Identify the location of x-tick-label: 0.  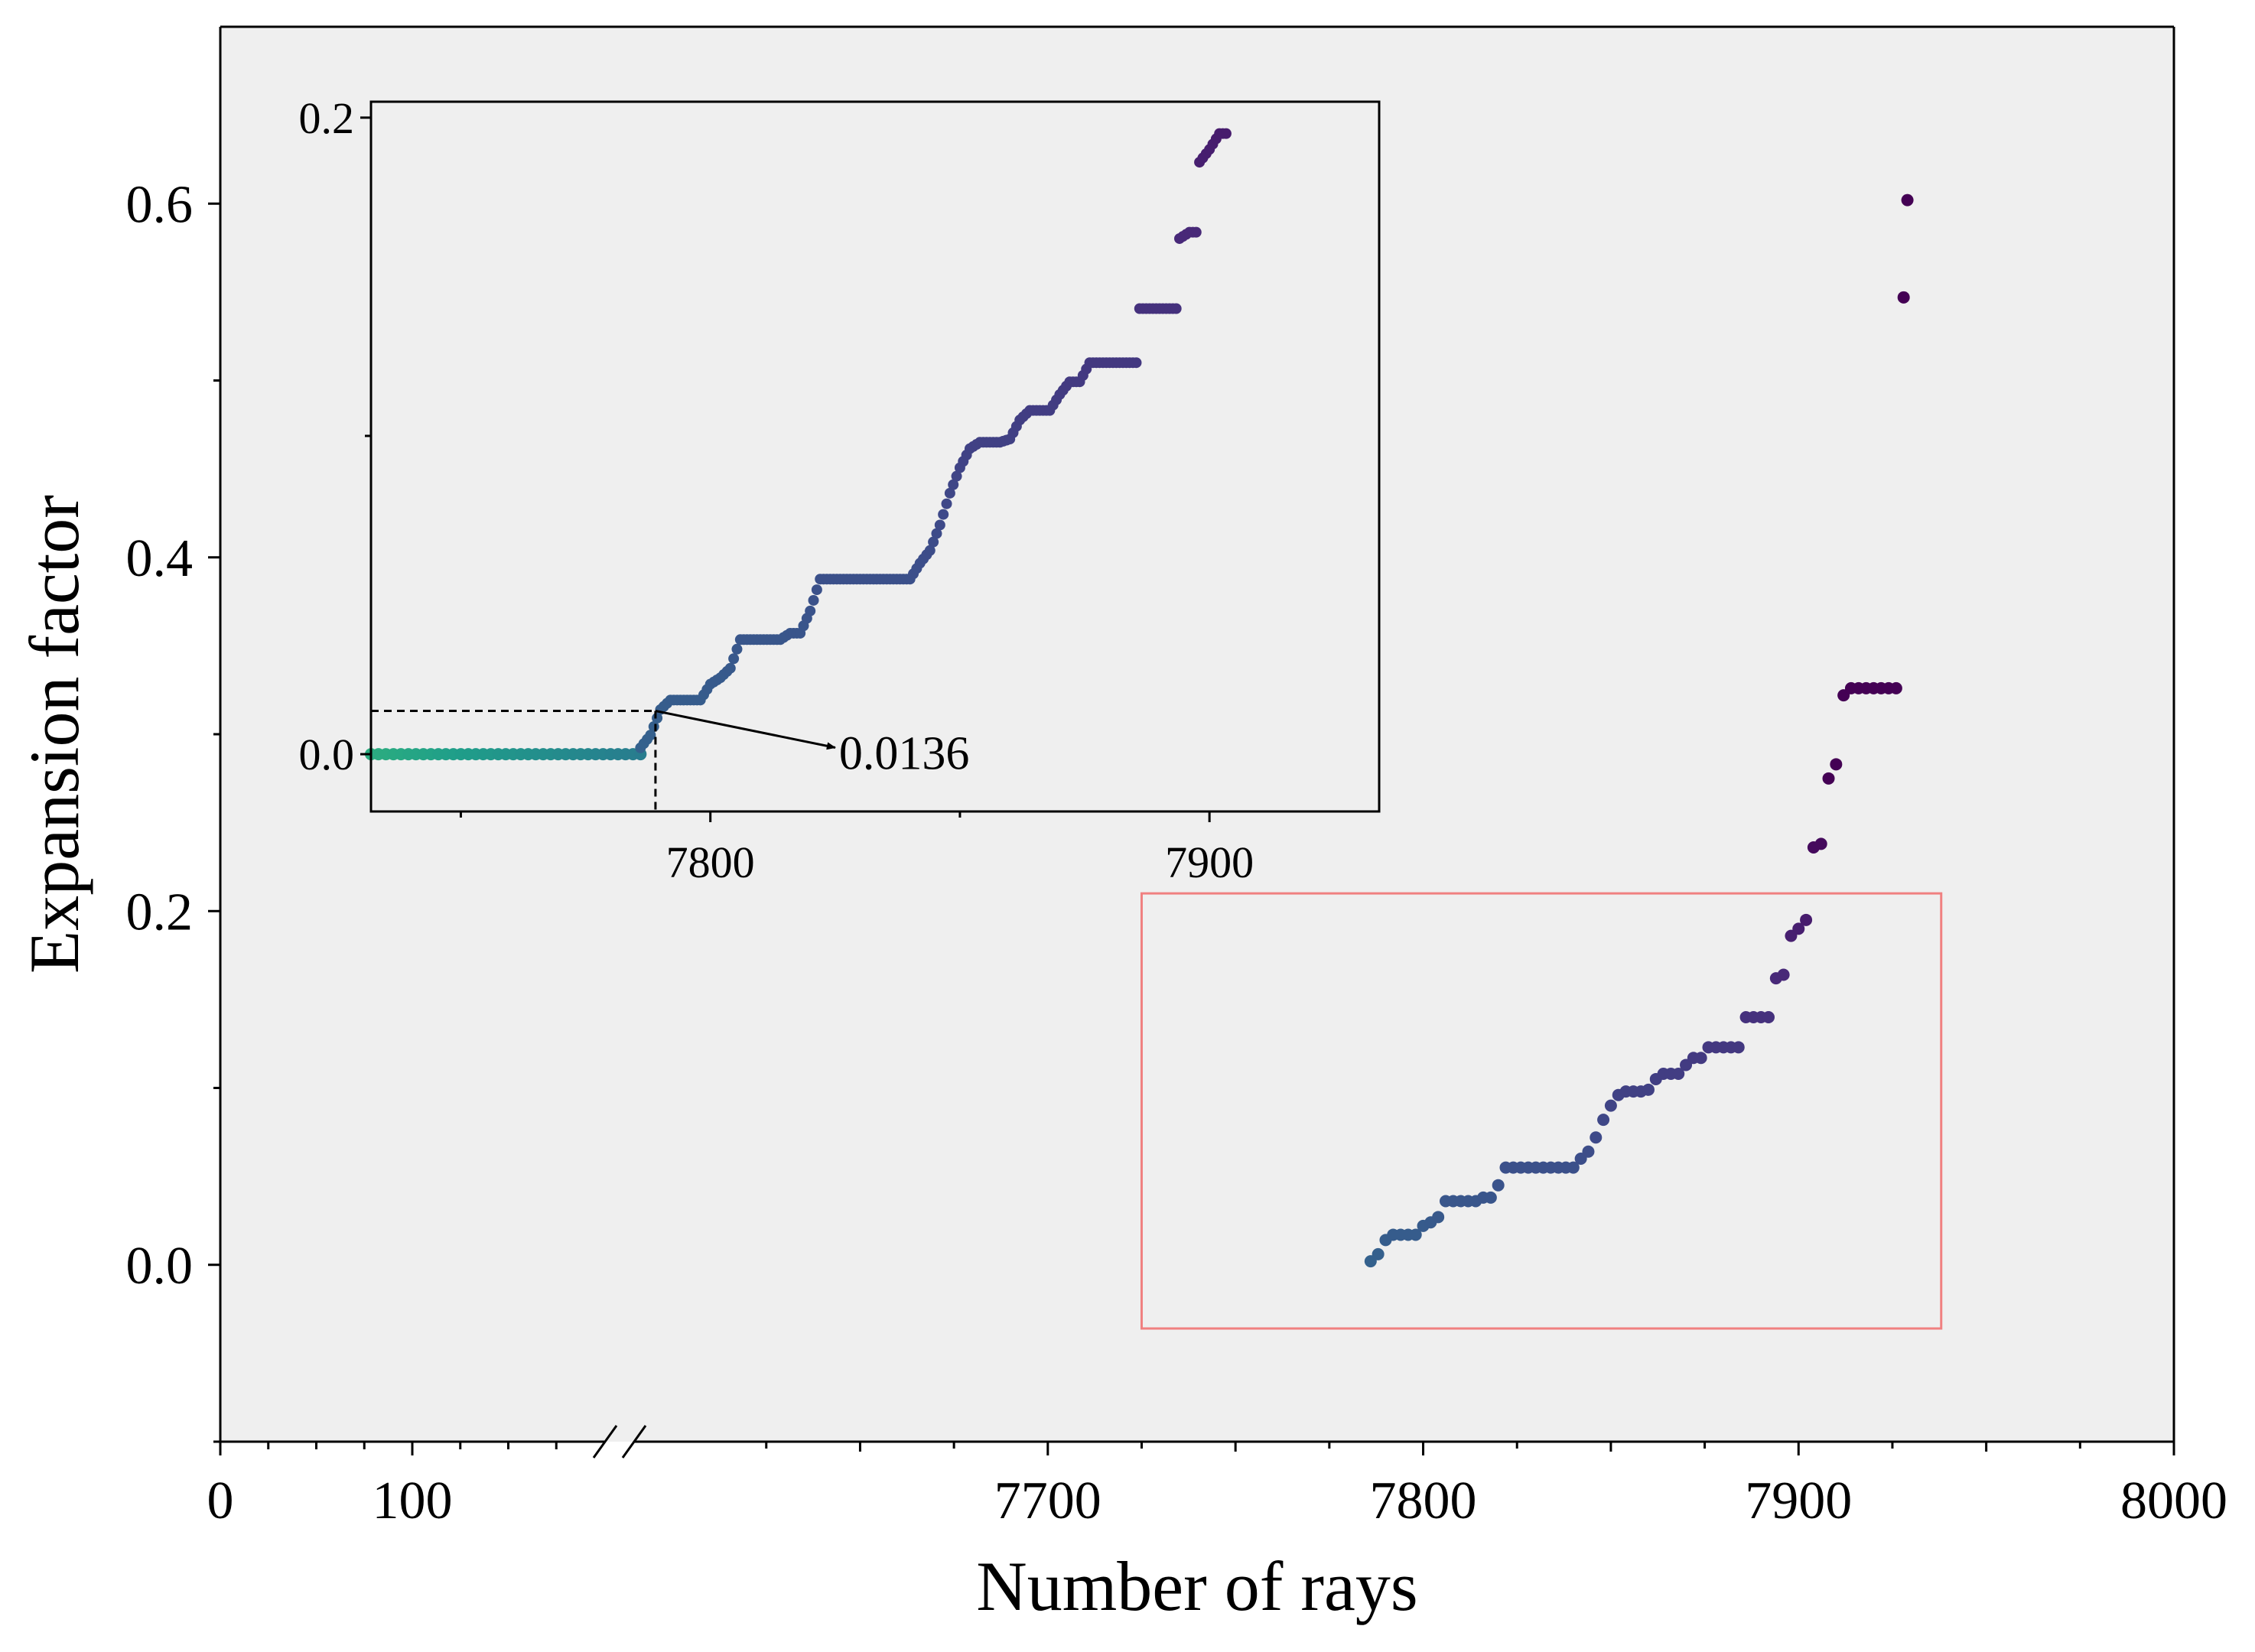
(220, 1501).